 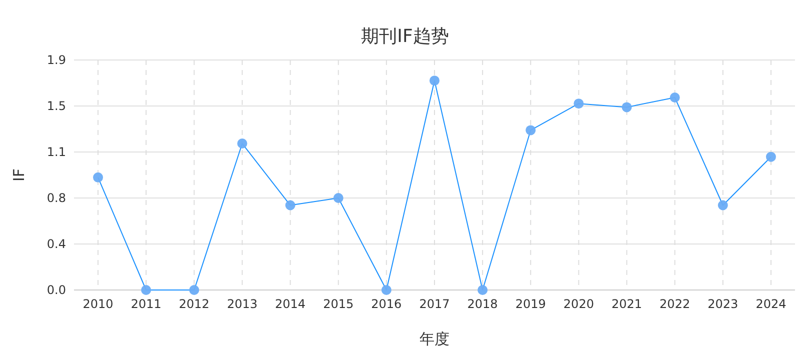 What do you see at coordinates (194, 304) in the screenshot?
I see `x-tick-label: 2012` at bounding box center [194, 304].